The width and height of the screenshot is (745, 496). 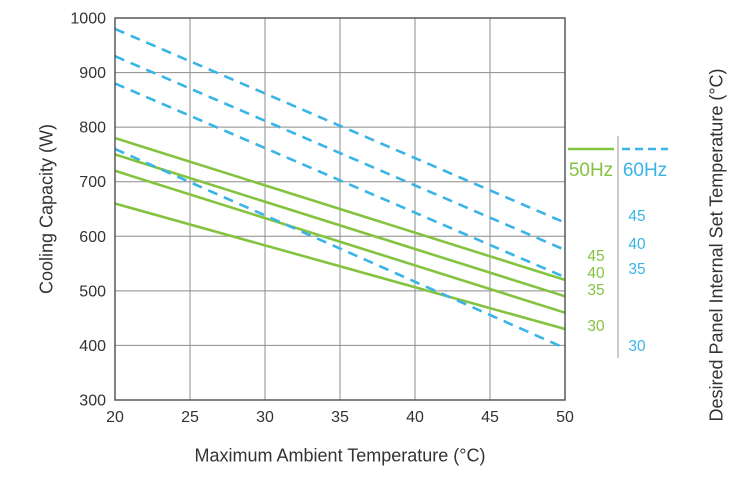 What do you see at coordinates (340, 455) in the screenshot?
I see `x-axis-title: Maximum Ambient Temperature (°C)` at bounding box center [340, 455].